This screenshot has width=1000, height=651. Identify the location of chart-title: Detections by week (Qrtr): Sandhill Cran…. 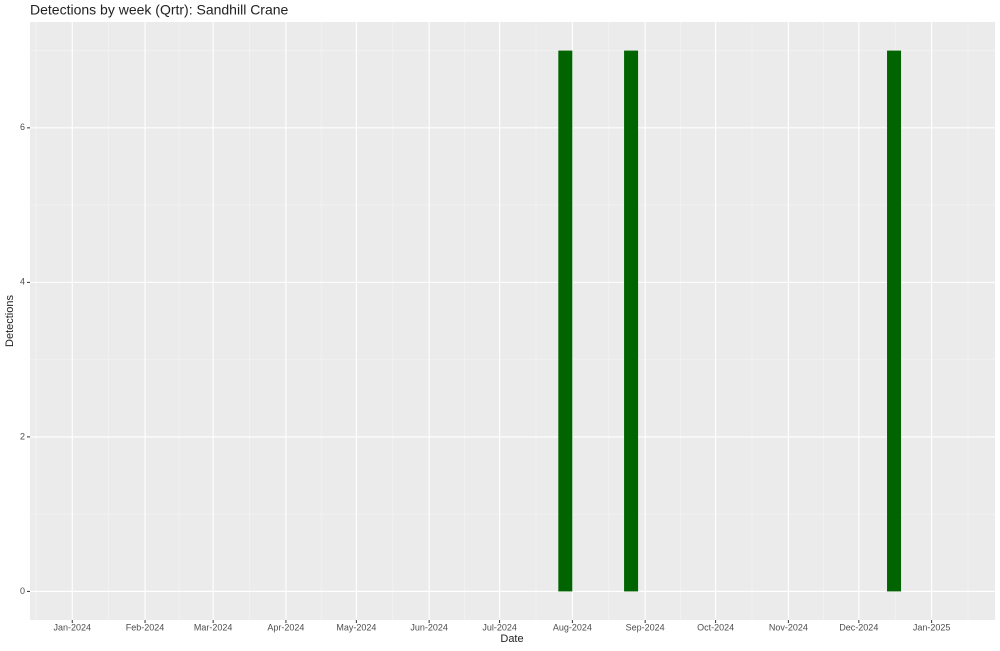
(159, 10).